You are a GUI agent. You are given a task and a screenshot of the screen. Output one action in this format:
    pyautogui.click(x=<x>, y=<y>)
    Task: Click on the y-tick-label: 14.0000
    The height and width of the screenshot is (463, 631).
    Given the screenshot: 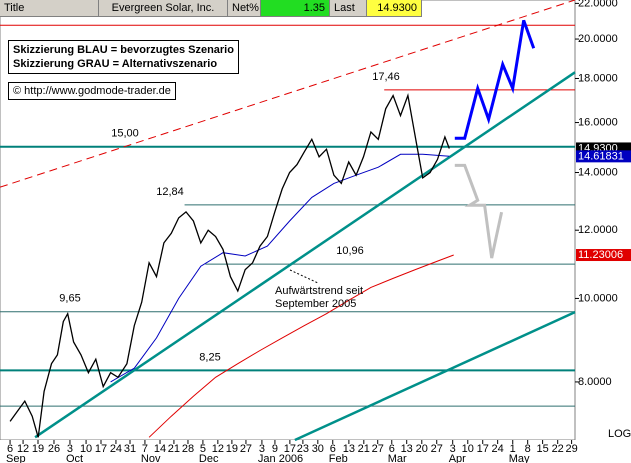 What is the action you would take?
    pyautogui.click(x=598, y=172)
    